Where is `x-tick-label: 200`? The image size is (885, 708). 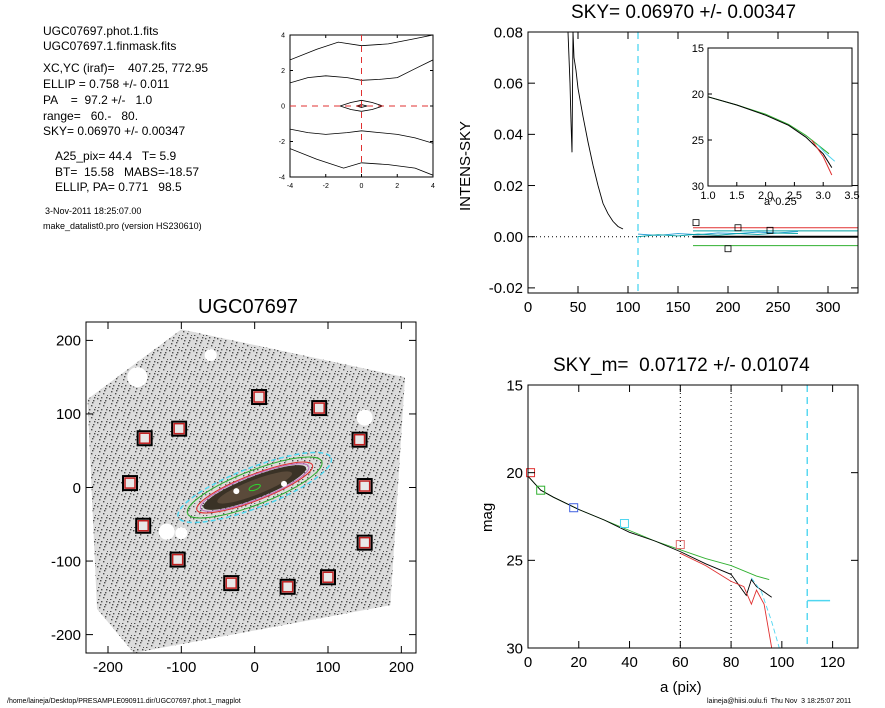 x-tick-label: 200 is located at coordinates (401, 667).